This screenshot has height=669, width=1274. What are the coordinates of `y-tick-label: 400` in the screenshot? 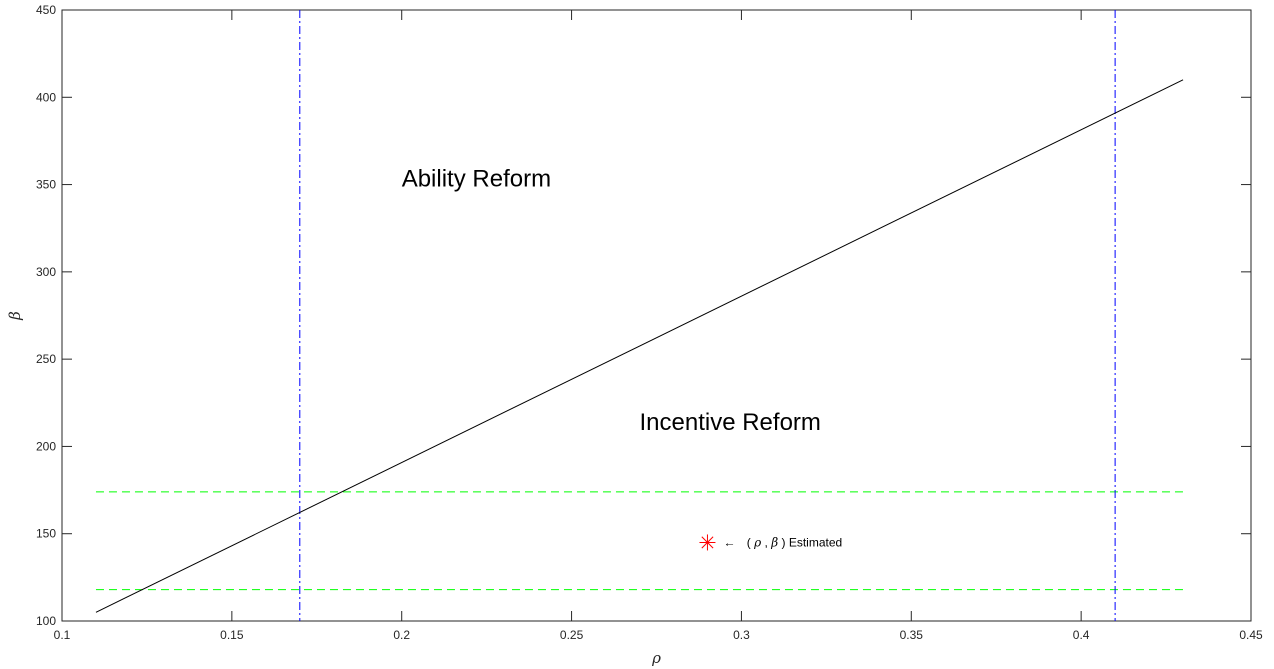 It's located at (46, 97).